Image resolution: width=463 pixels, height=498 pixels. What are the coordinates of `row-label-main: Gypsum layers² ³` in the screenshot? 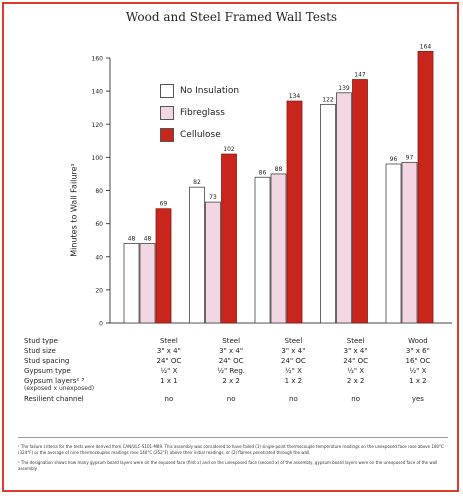 It's located at (54, 381).